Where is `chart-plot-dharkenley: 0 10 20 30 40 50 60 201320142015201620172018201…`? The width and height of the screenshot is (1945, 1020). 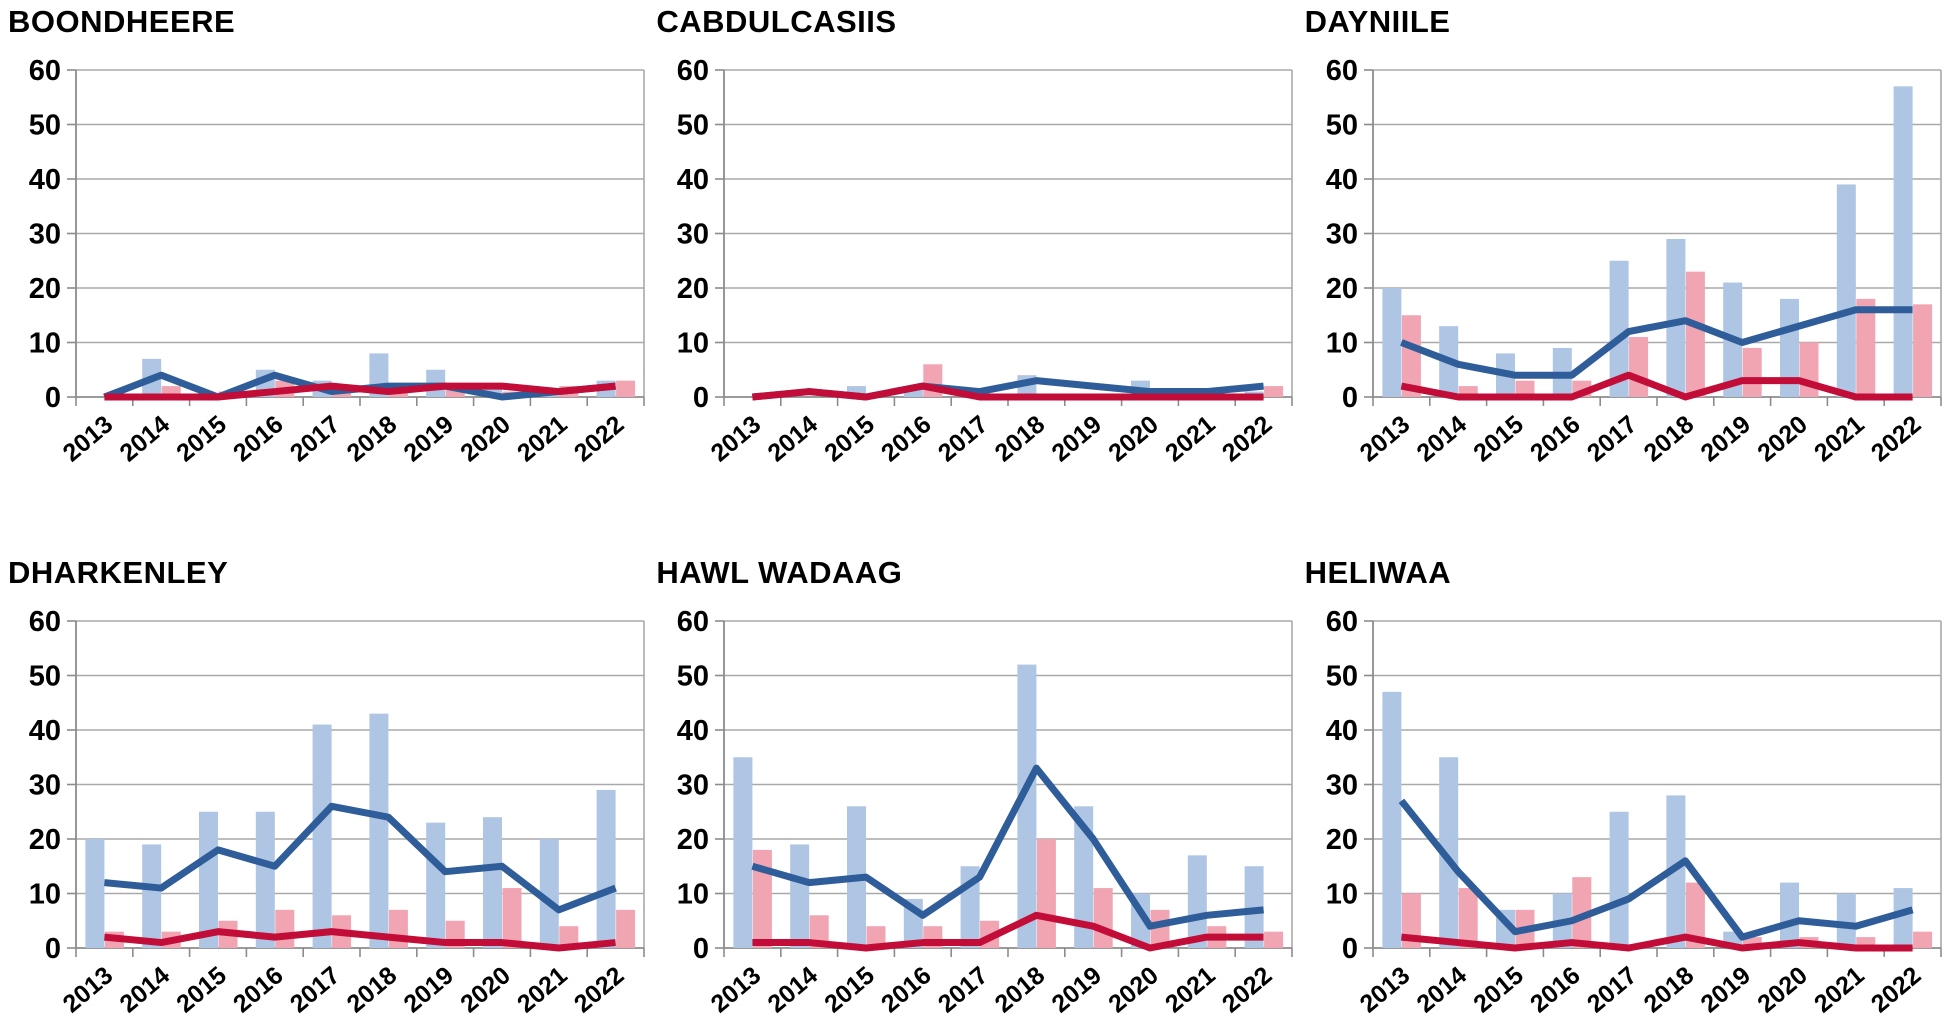 chart-plot-dharkenley: 0 10 20 30 40 50 60 201320142015201620172018201… is located at coordinates (337, 812).